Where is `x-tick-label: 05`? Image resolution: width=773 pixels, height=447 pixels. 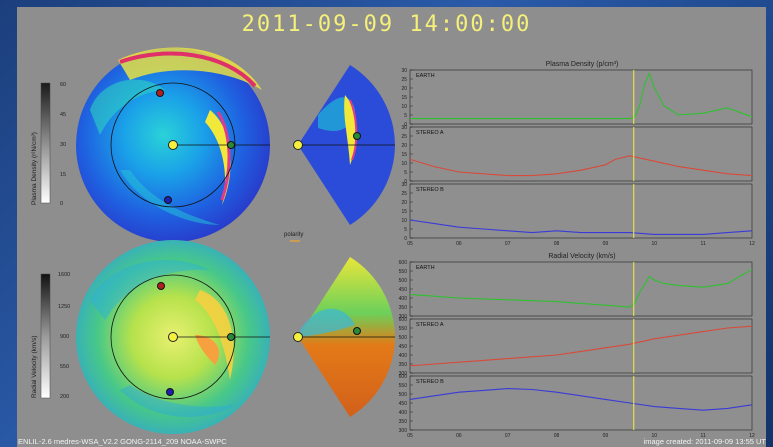 x-tick-label: 05 is located at coordinates (410, 244).